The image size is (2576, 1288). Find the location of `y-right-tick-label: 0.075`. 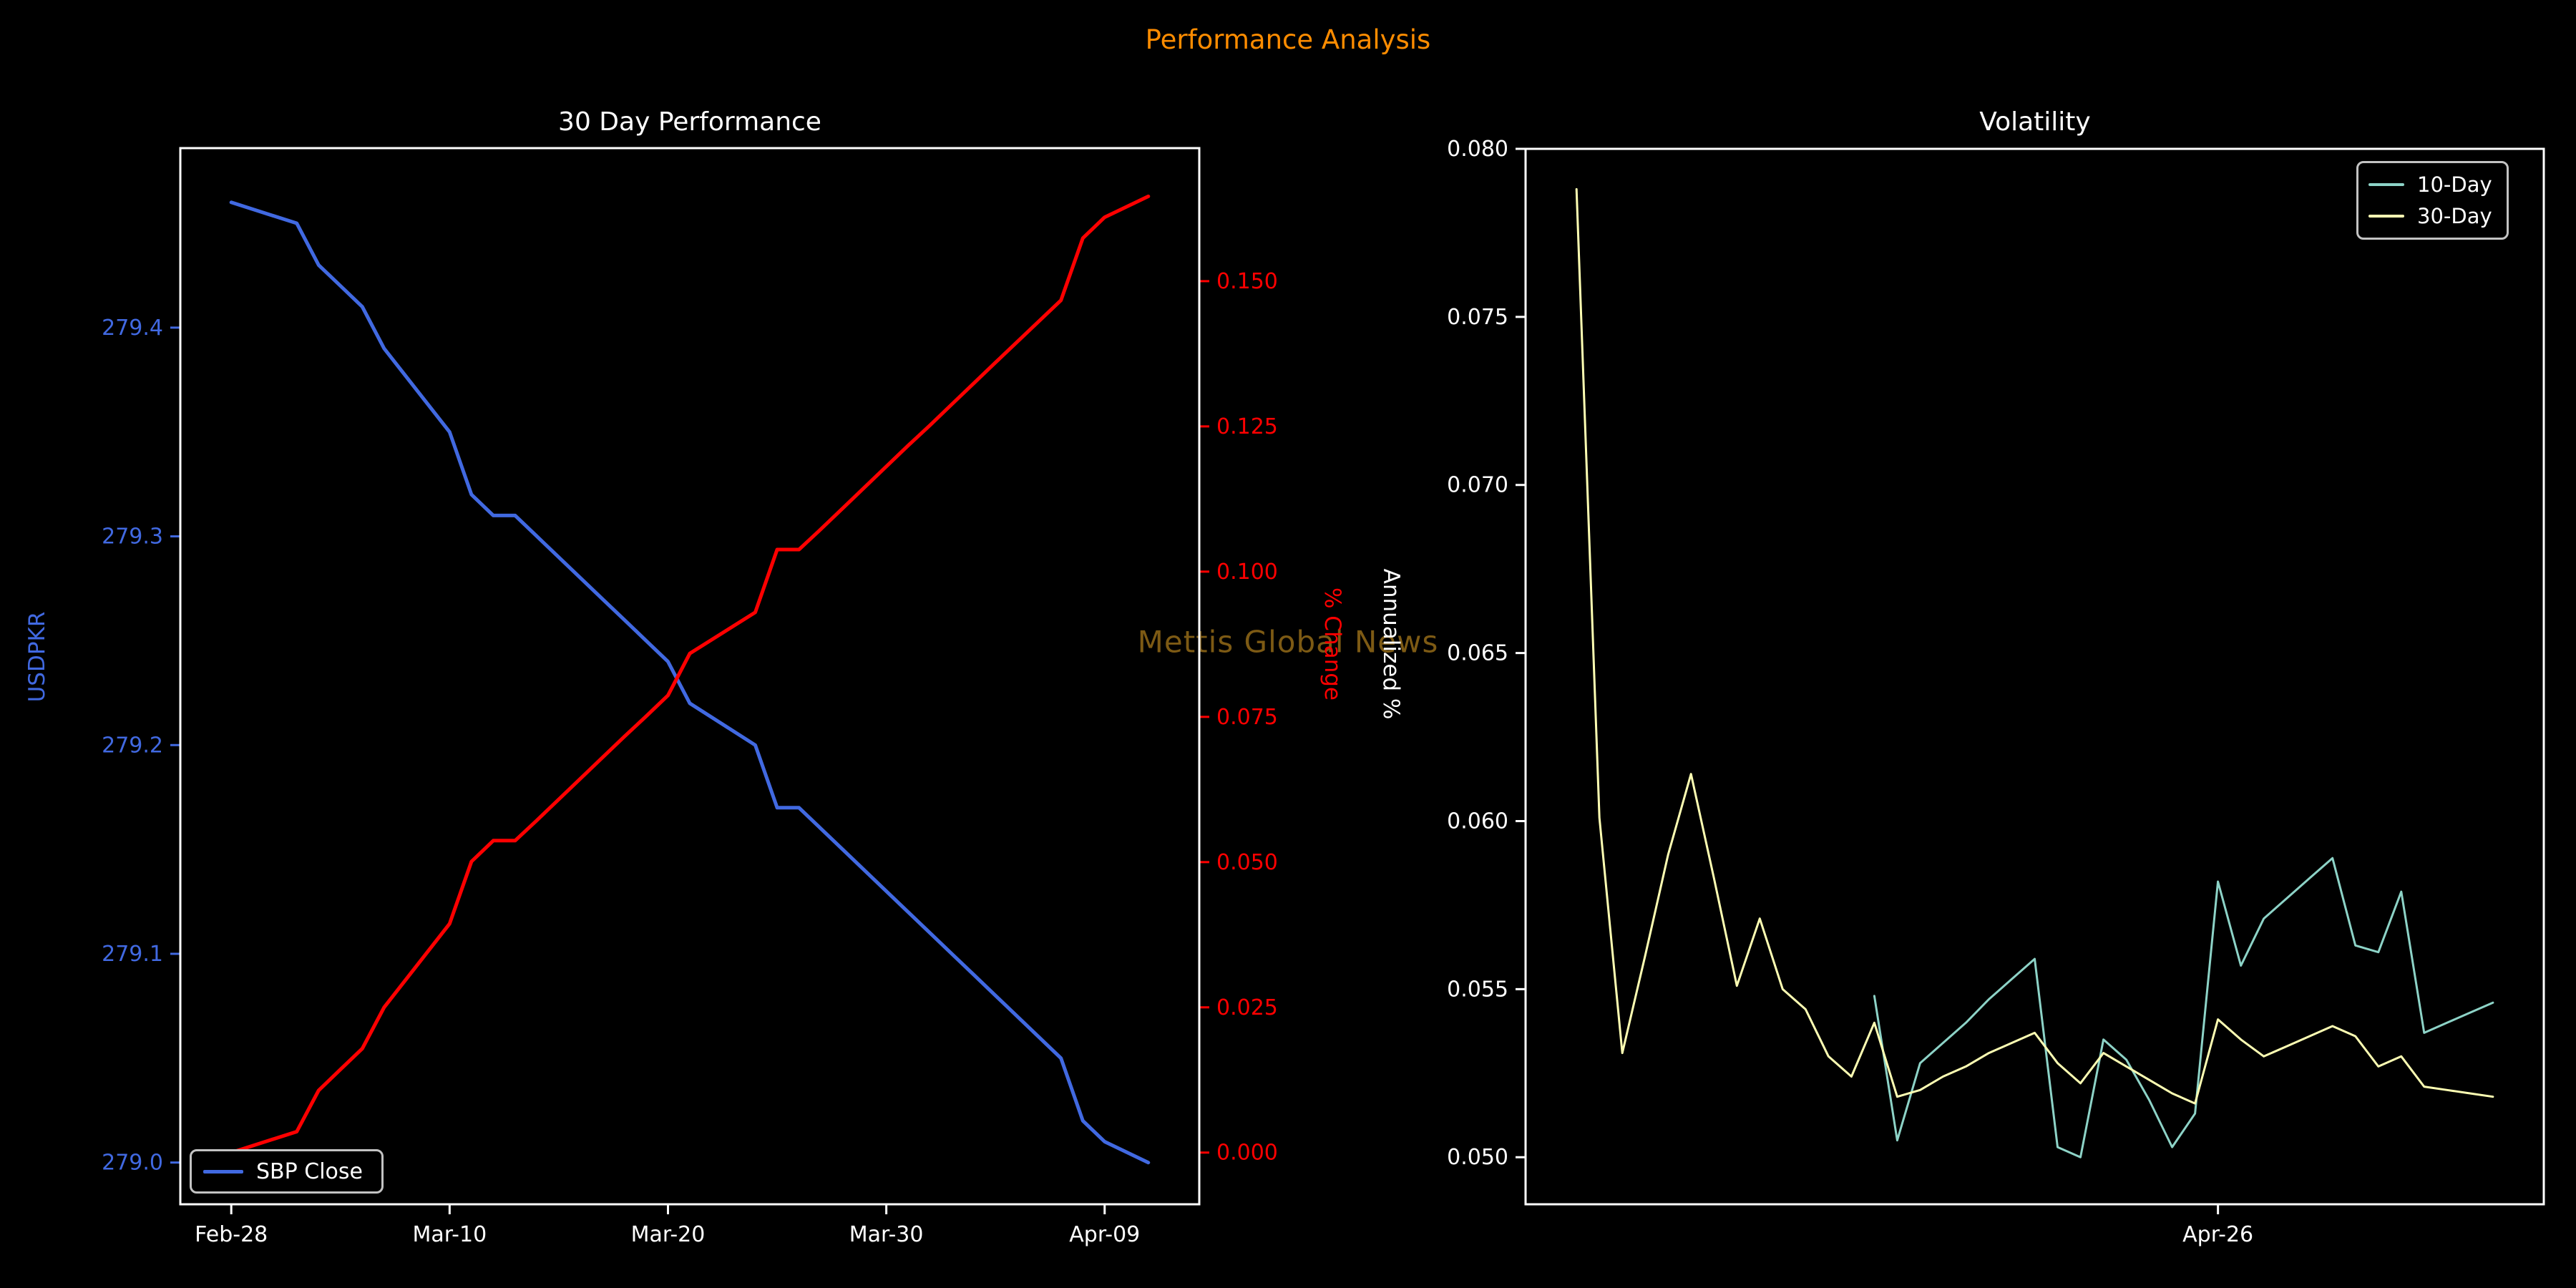

y-right-tick-label: 0.075 is located at coordinates (1247, 717).